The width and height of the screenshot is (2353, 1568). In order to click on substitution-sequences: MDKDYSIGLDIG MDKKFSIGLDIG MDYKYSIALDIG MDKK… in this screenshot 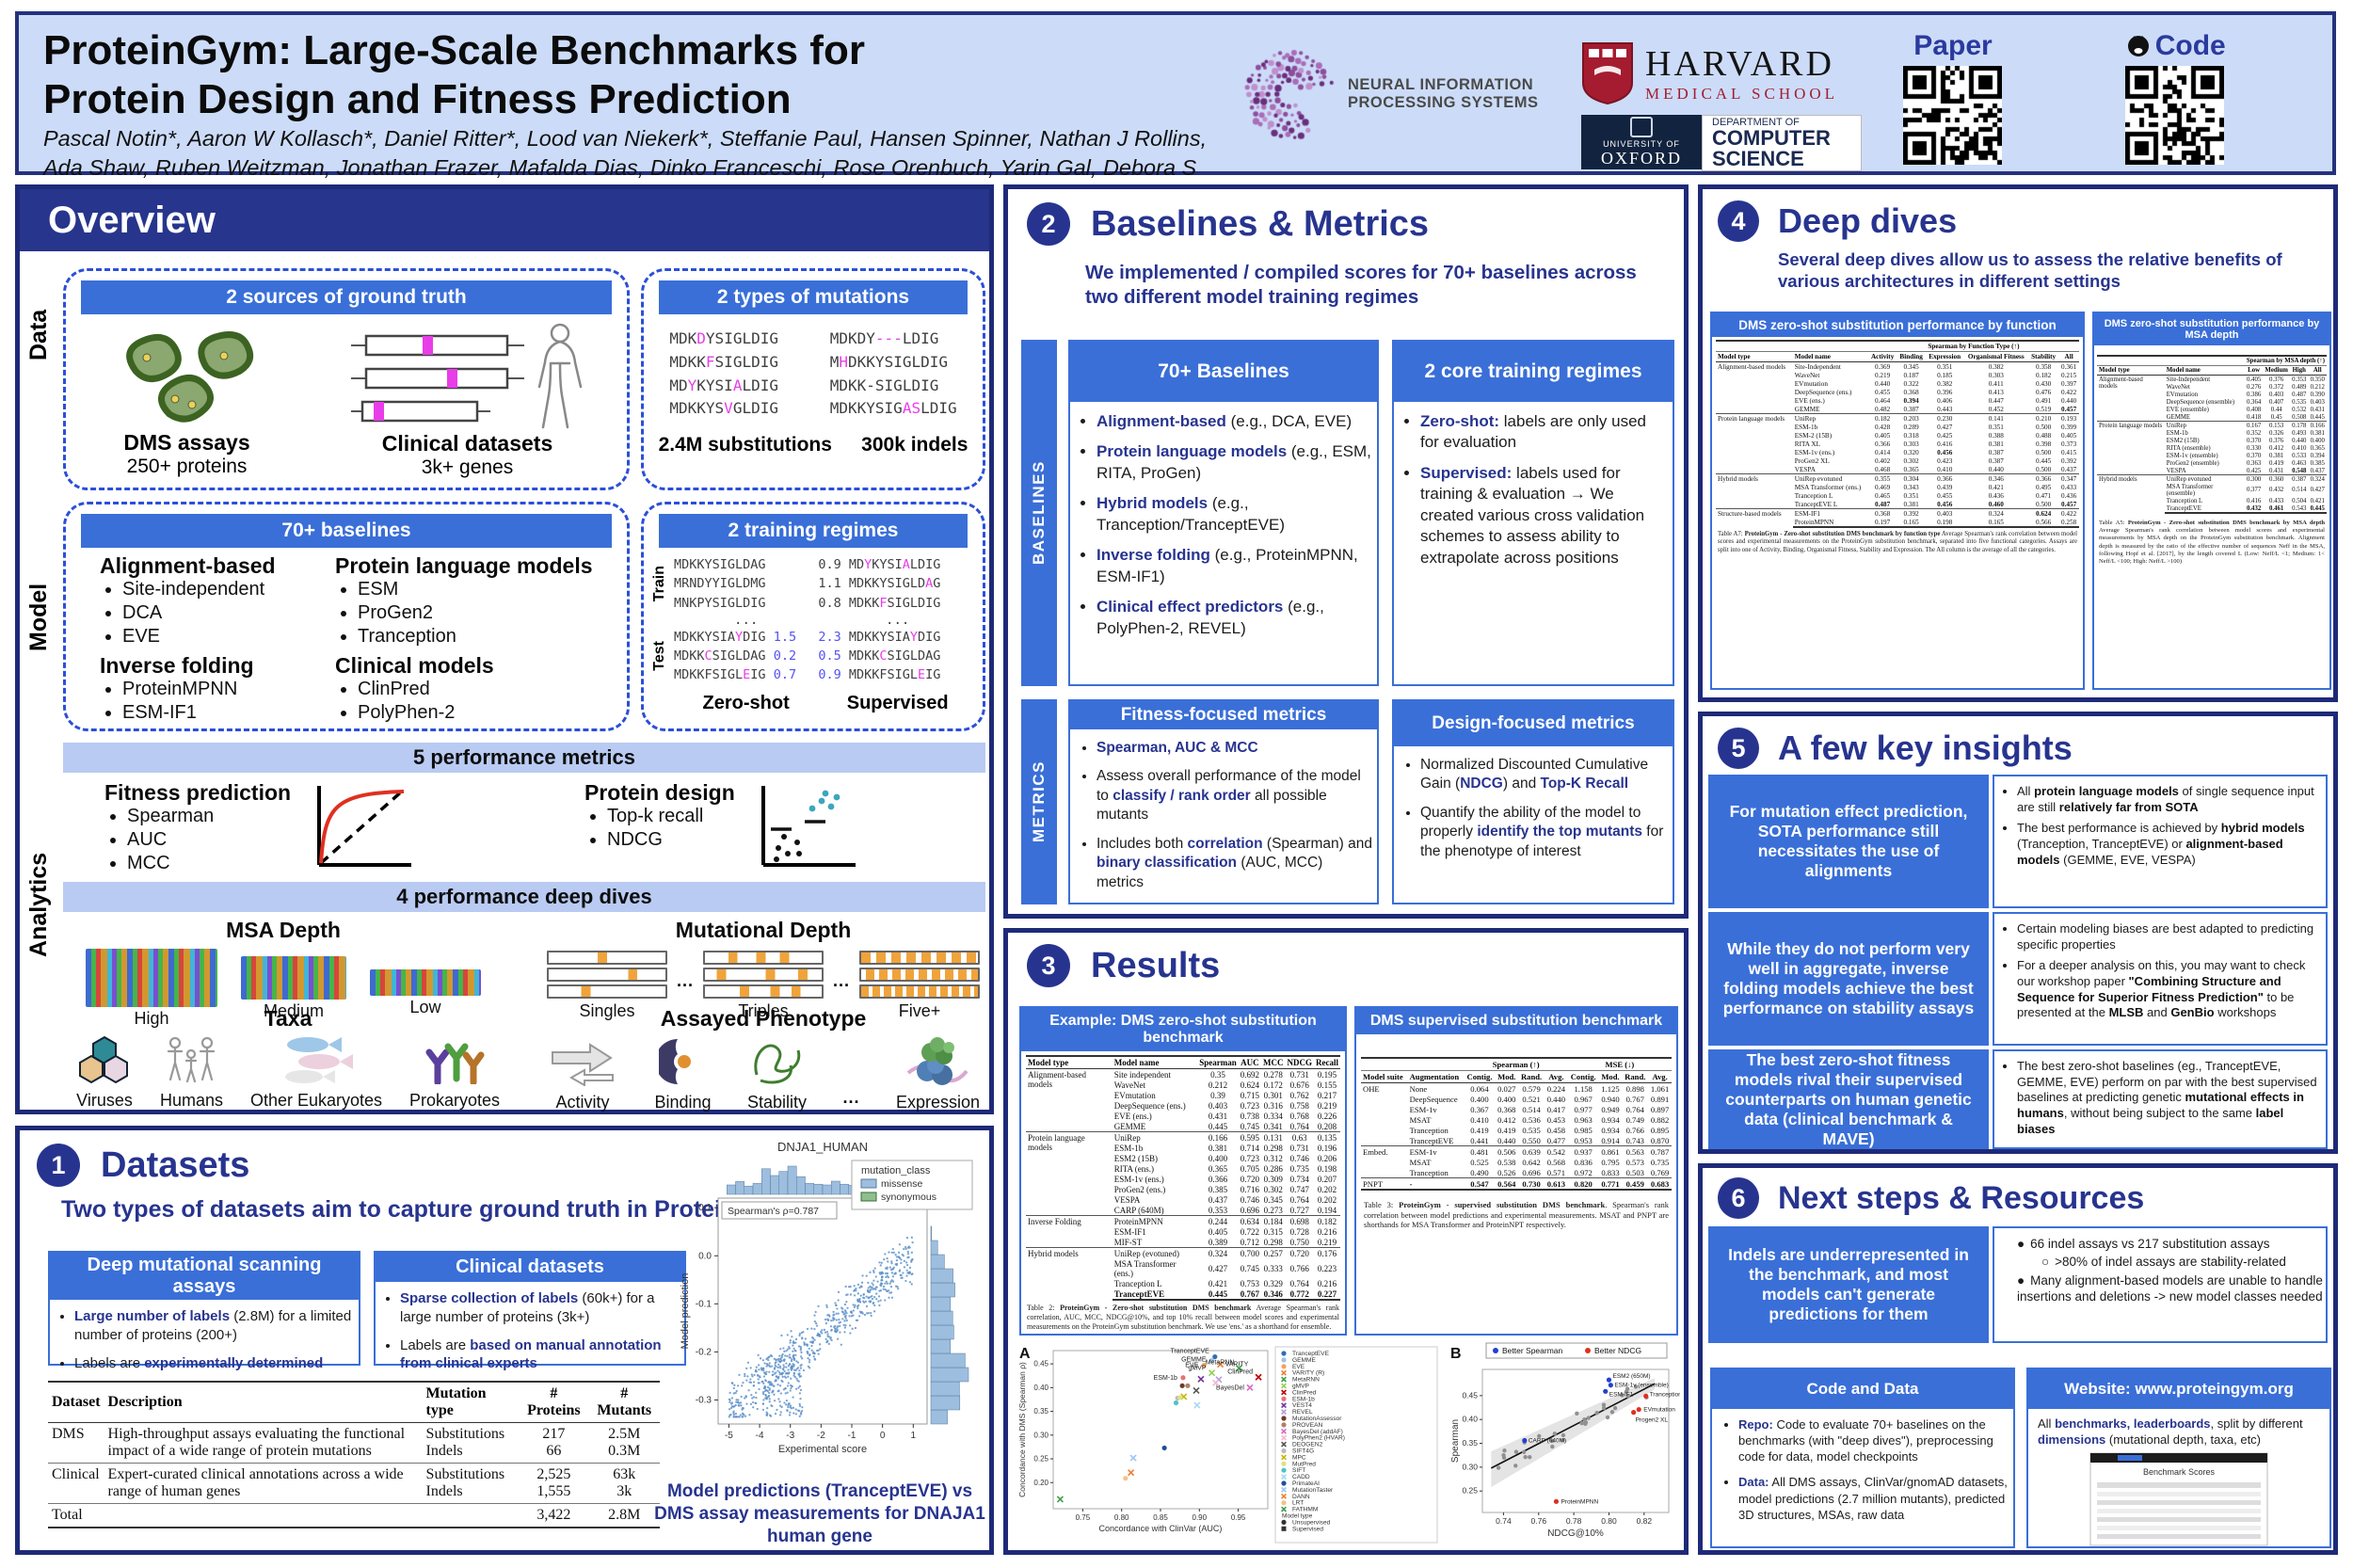, I will do `click(724, 373)`.